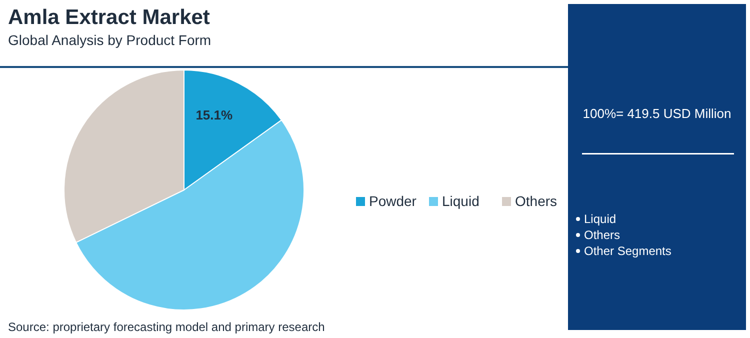 Image resolution: width=750 pixels, height=338 pixels. Describe the element at coordinates (602, 235) in the screenshot. I see `text: Others` at that location.